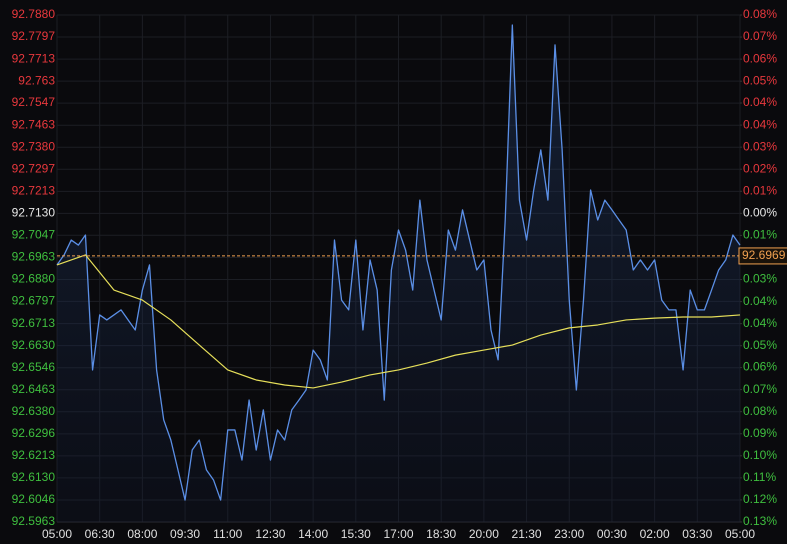  Describe the element at coordinates (34, 521) in the screenshot. I see `y-tick-label: 92.5963` at that location.